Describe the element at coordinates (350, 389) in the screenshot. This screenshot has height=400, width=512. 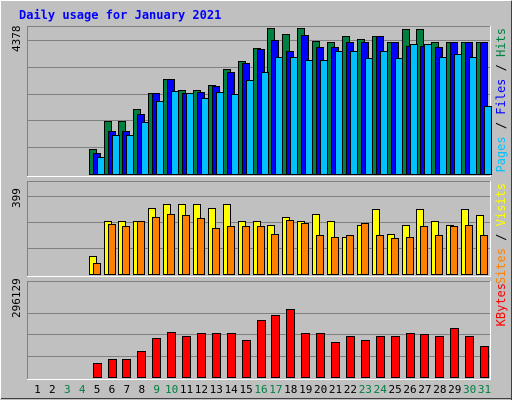
I see `day-label-22: 22` at that location.